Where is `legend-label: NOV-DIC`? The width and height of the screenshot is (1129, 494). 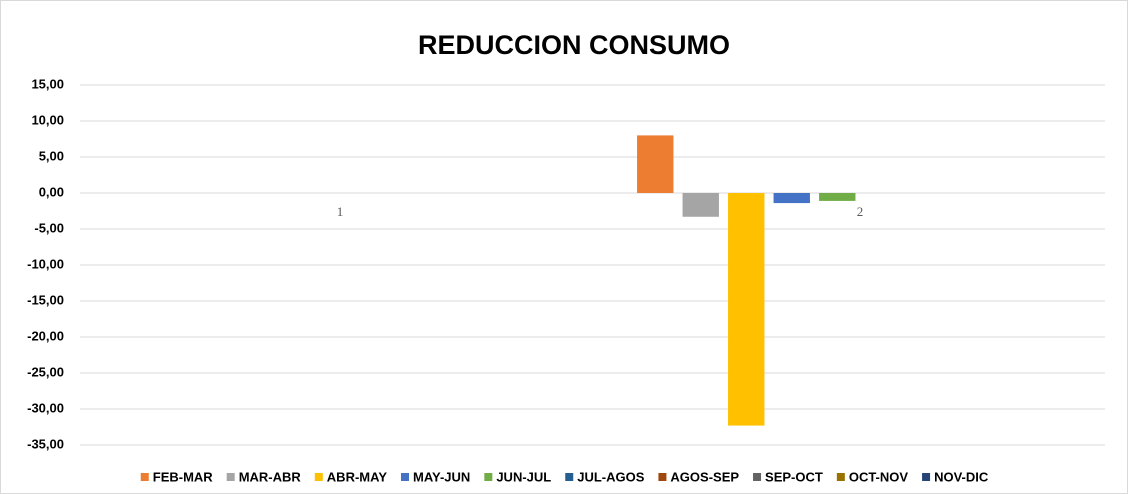 legend-label: NOV-DIC is located at coordinates (961, 476).